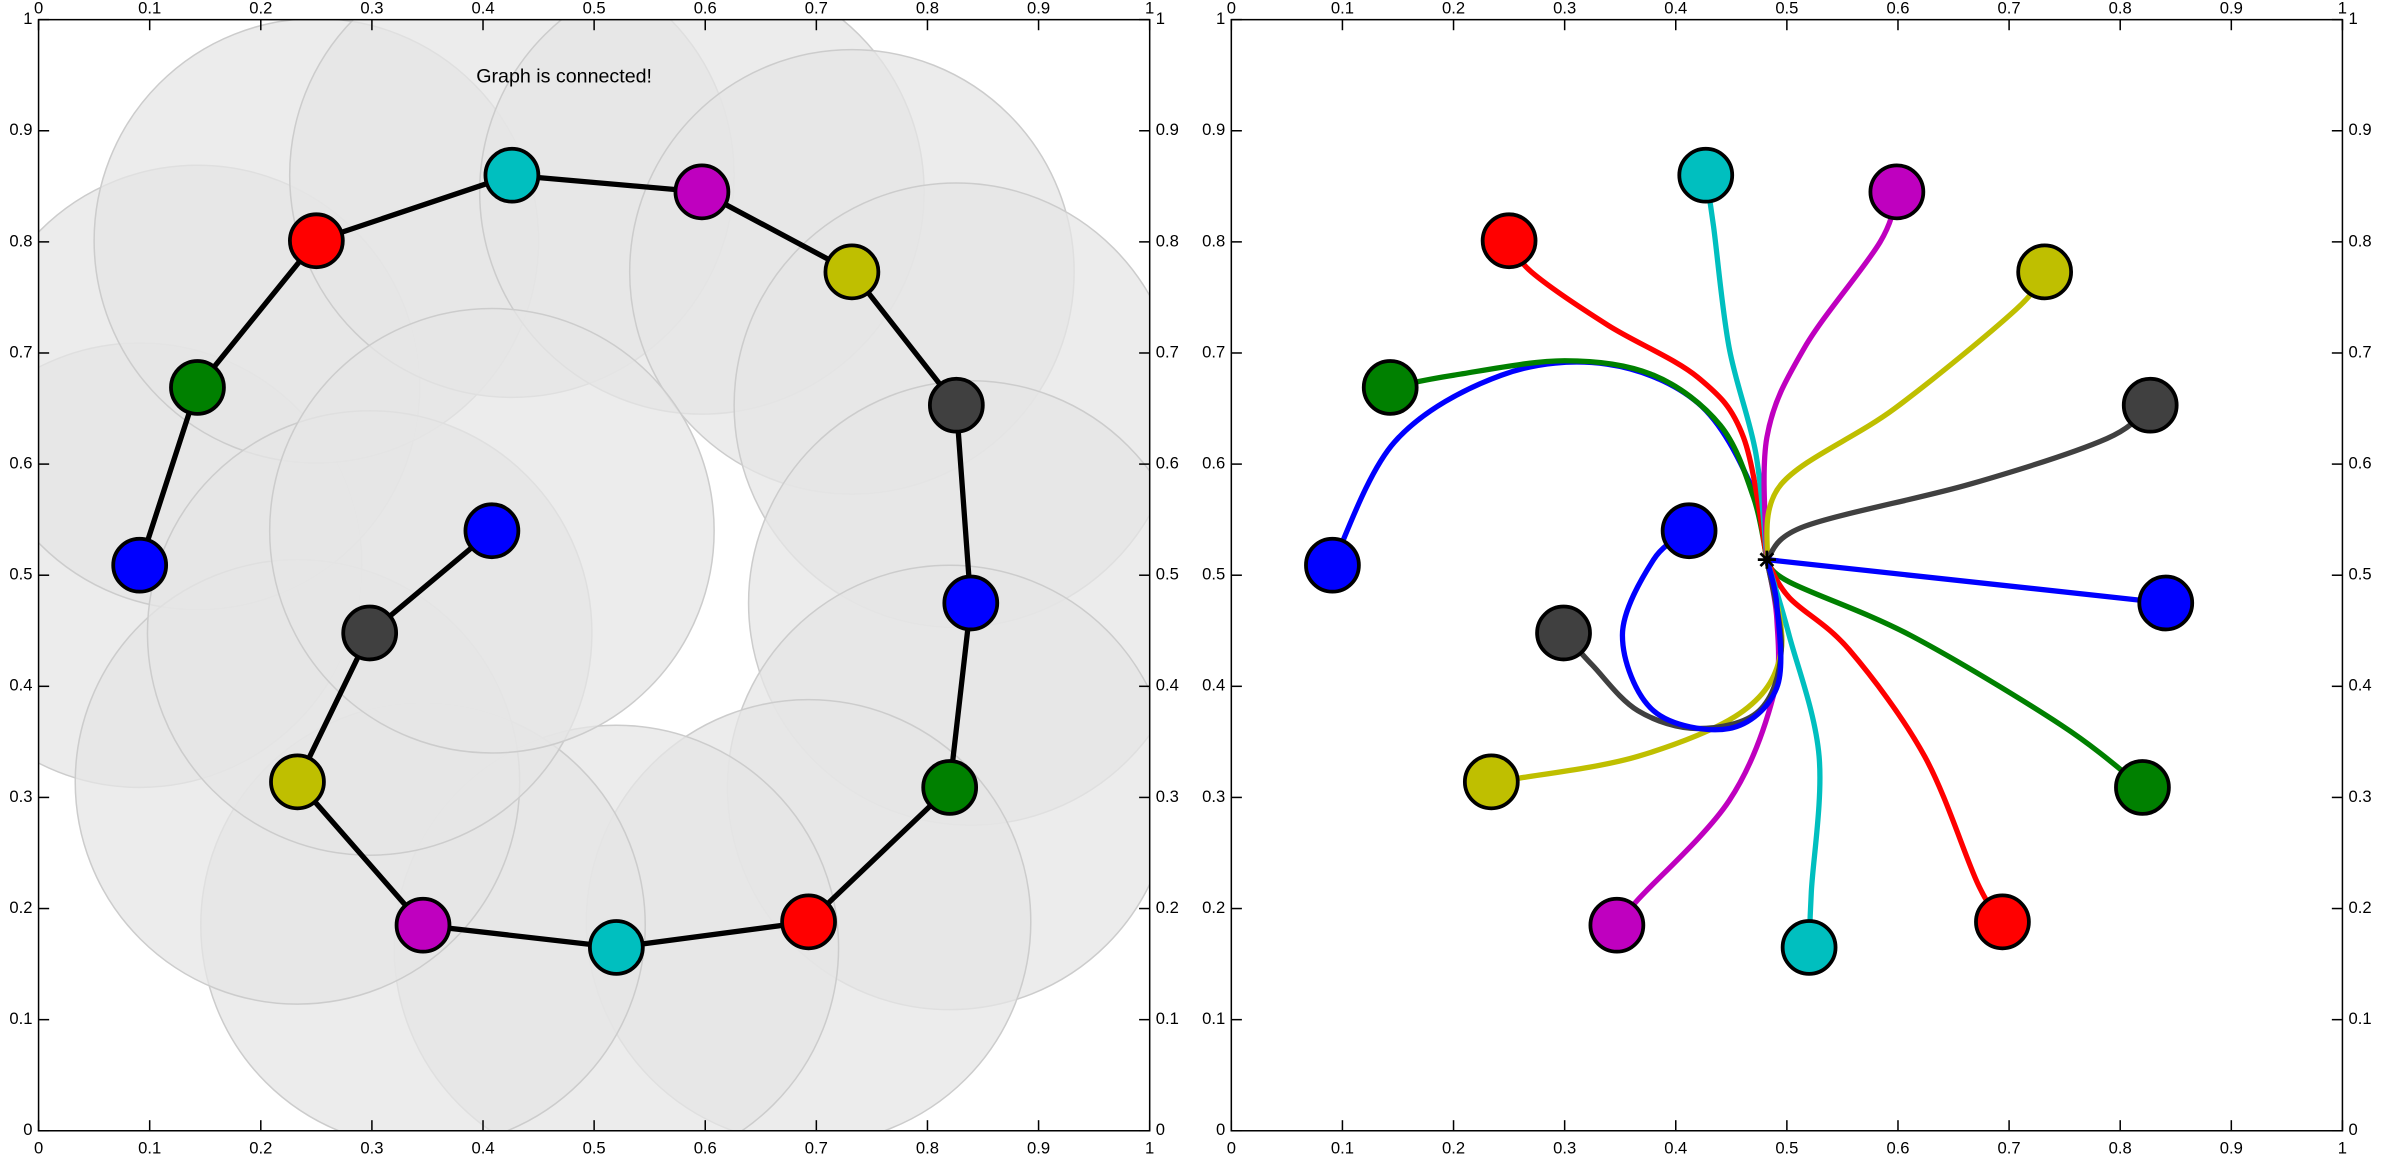 The height and width of the screenshot is (1161, 2381). What do you see at coordinates (1766, 559) in the screenshot?
I see `target` at bounding box center [1766, 559].